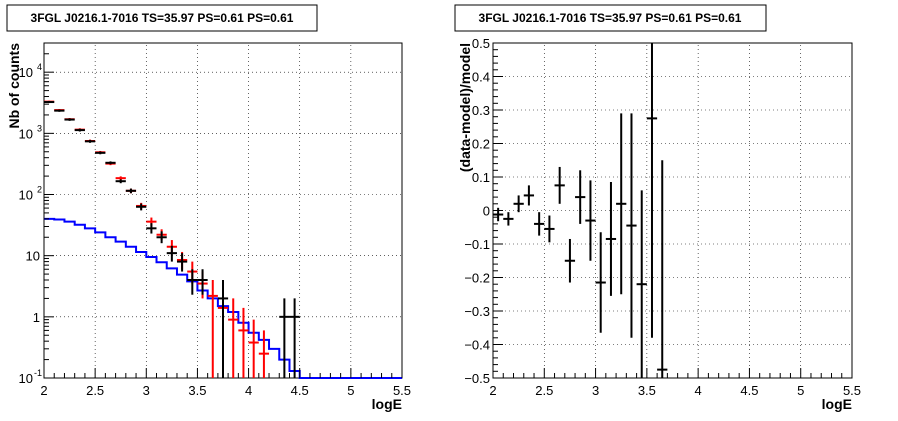 The image size is (898, 421). I want to click on y-tick-label: −0.2, so click(477, 278).